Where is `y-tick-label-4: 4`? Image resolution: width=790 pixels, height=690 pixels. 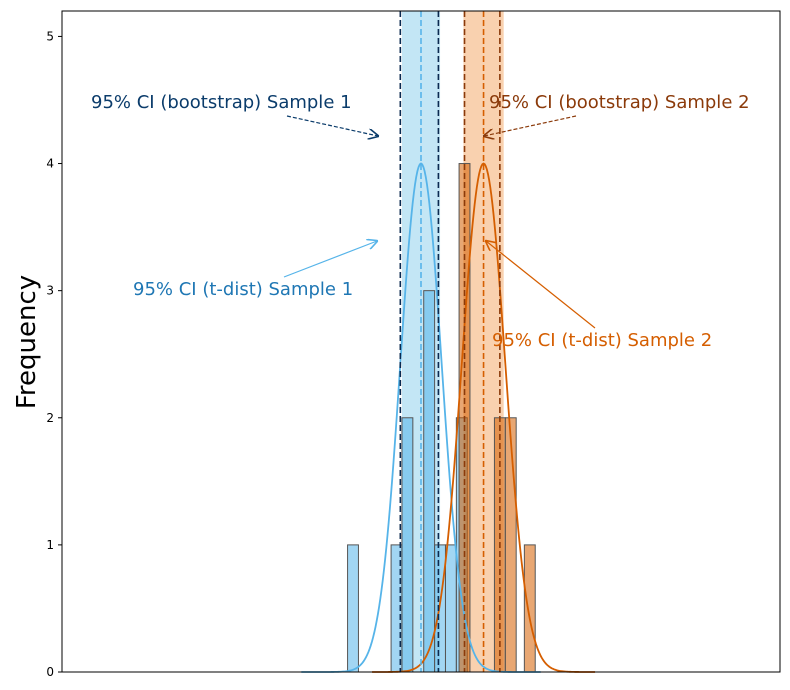
y-tick-label-4: 4 is located at coordinates (50, 164).